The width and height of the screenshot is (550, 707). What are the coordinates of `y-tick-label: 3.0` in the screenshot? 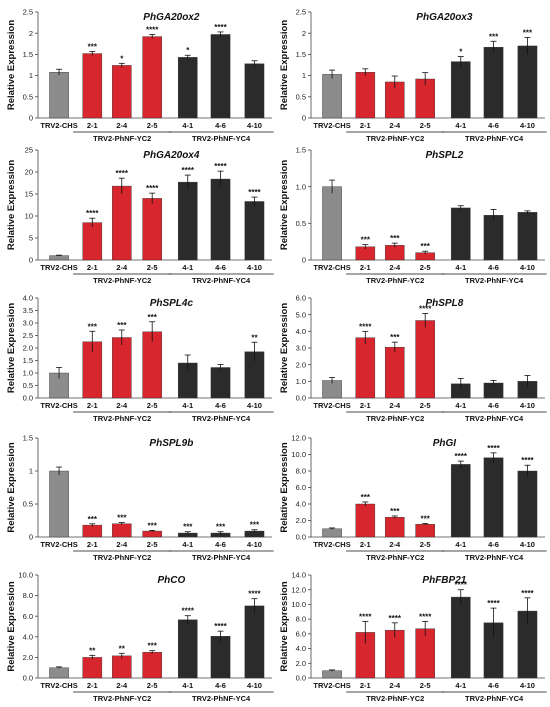 It's located at (28, 323).